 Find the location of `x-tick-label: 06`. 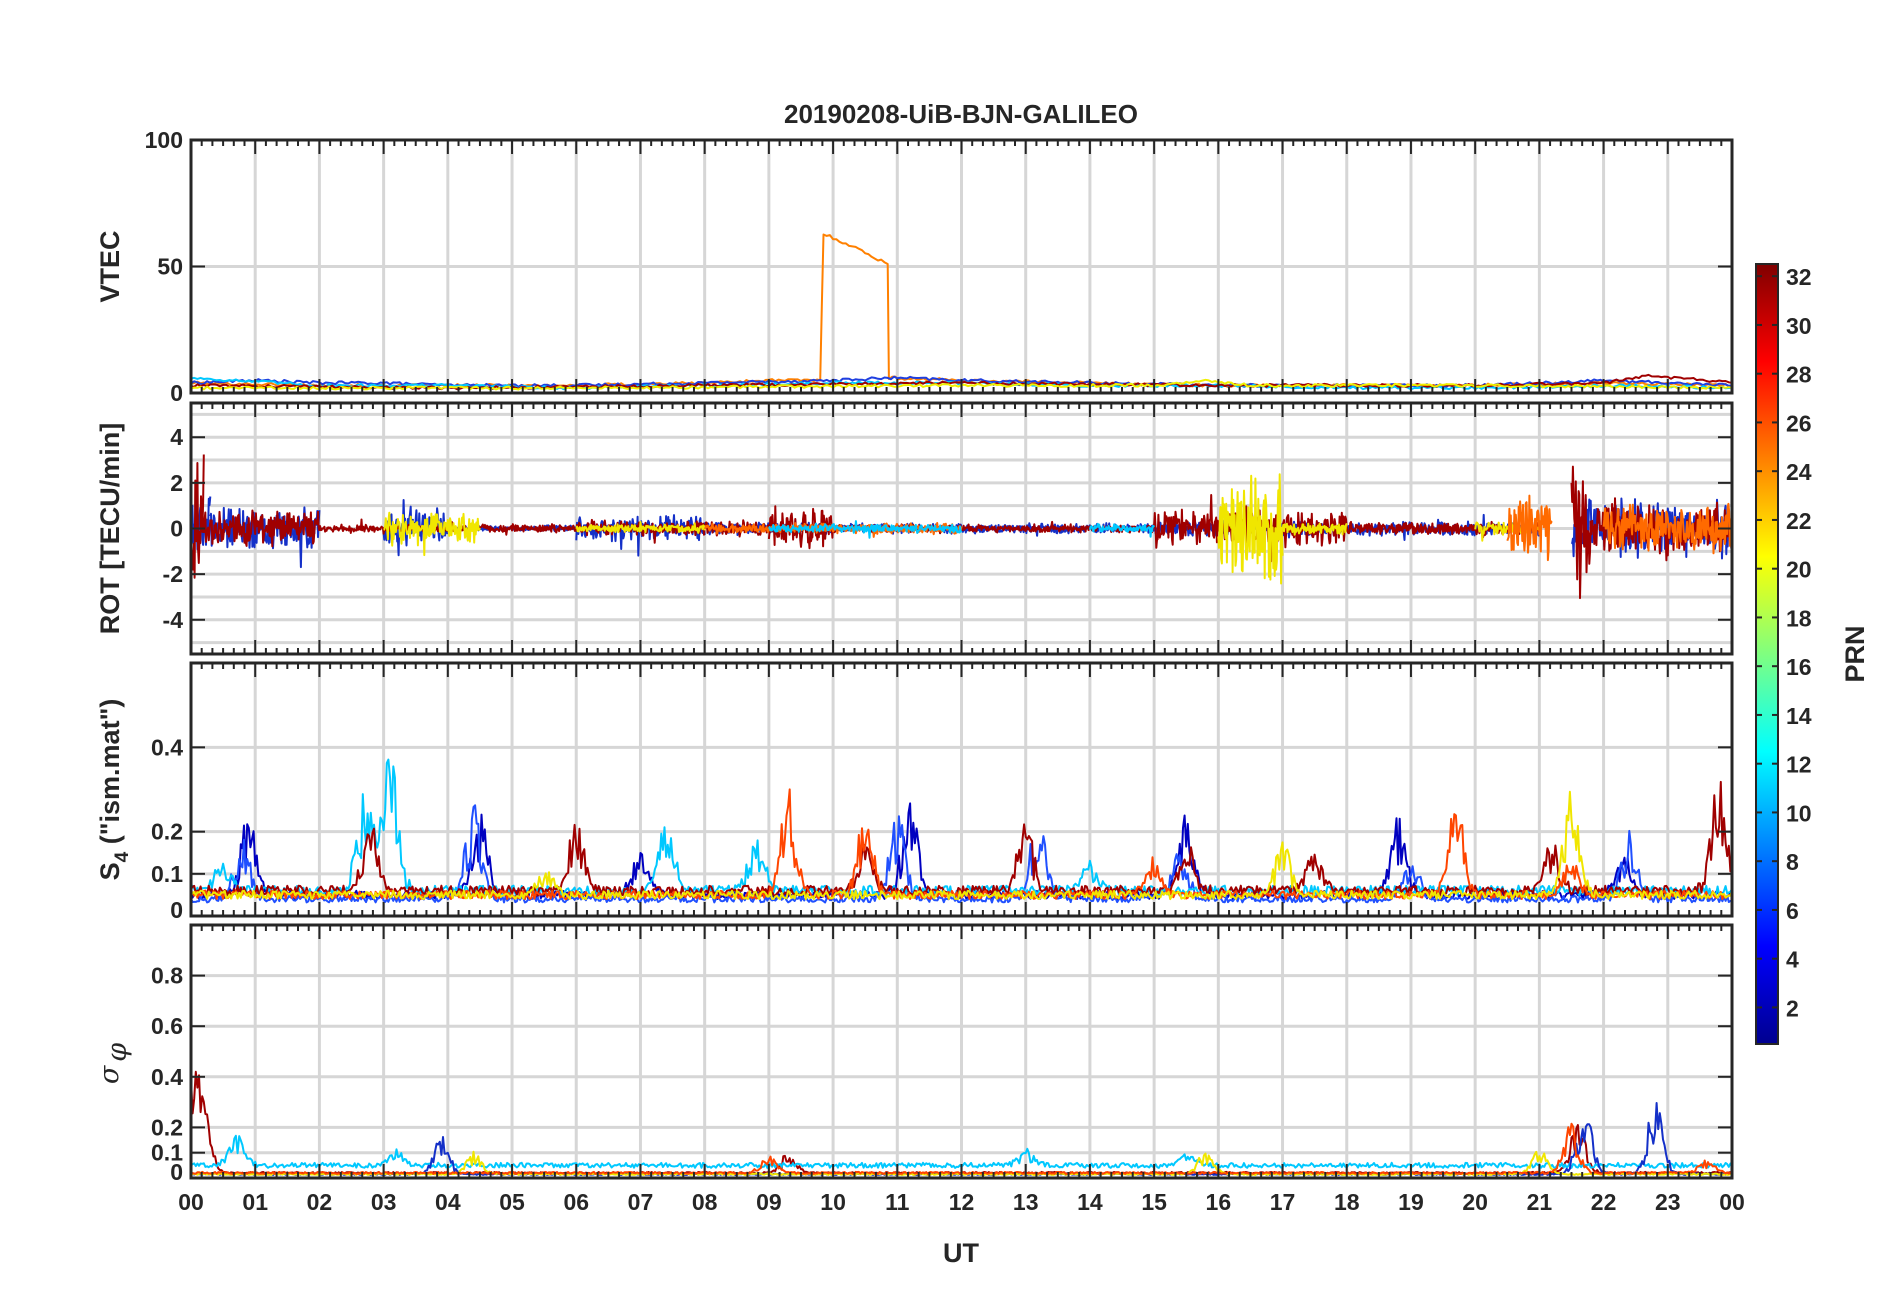

x-tick-label: 06 is located at coordinates (576, 1202).